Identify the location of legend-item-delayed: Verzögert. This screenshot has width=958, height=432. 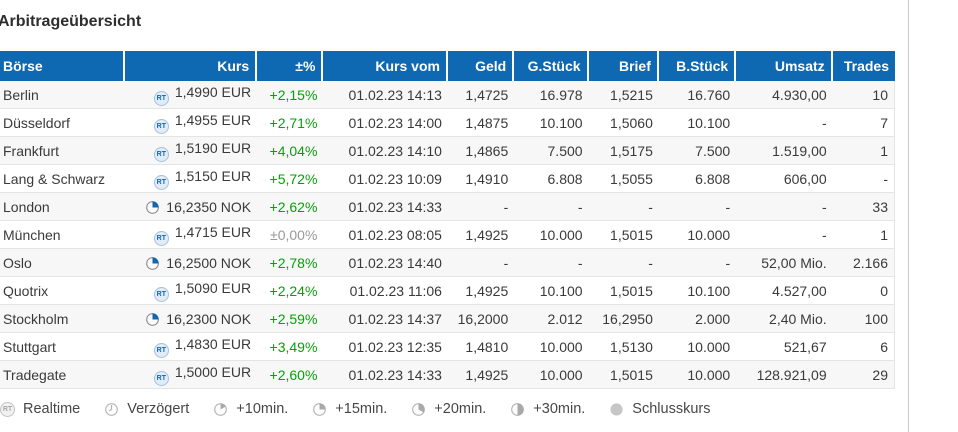
(146, 409).